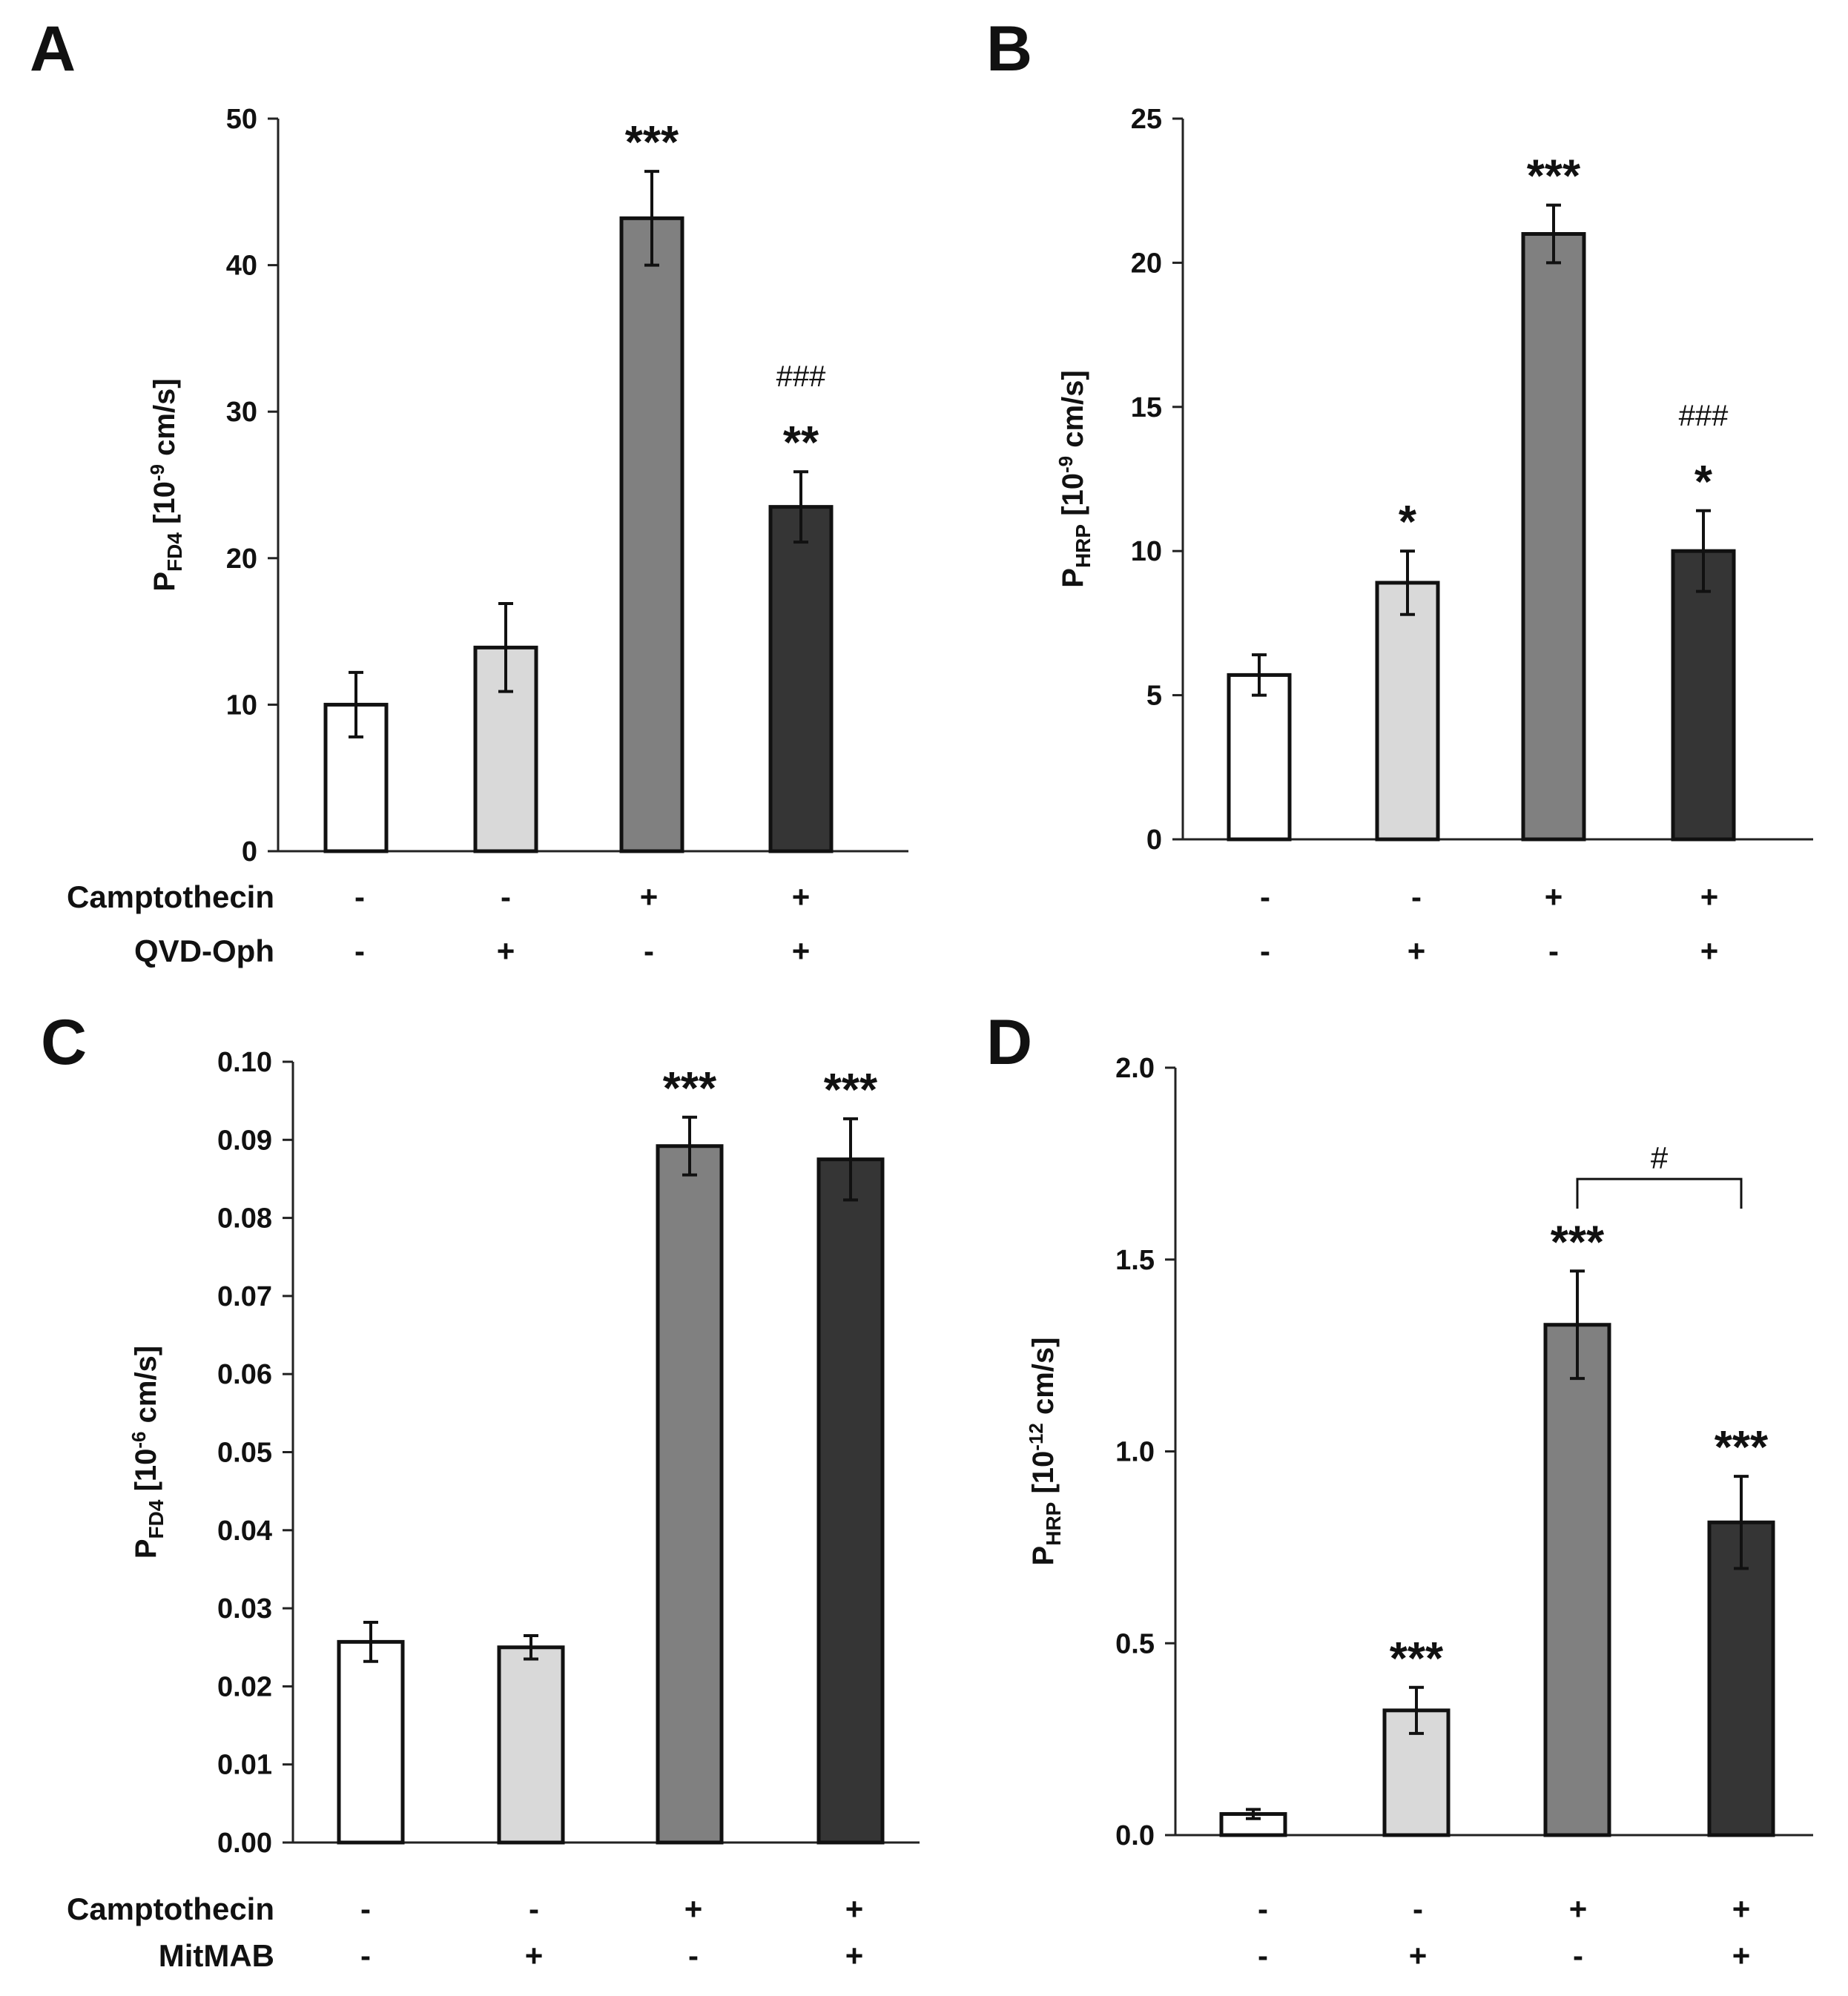 This screenshot has width=1848, height=1996. Describe the element at coordinates (204, 950) in the screenshot. I see `treatment-label: QVD-Oph` at that location.